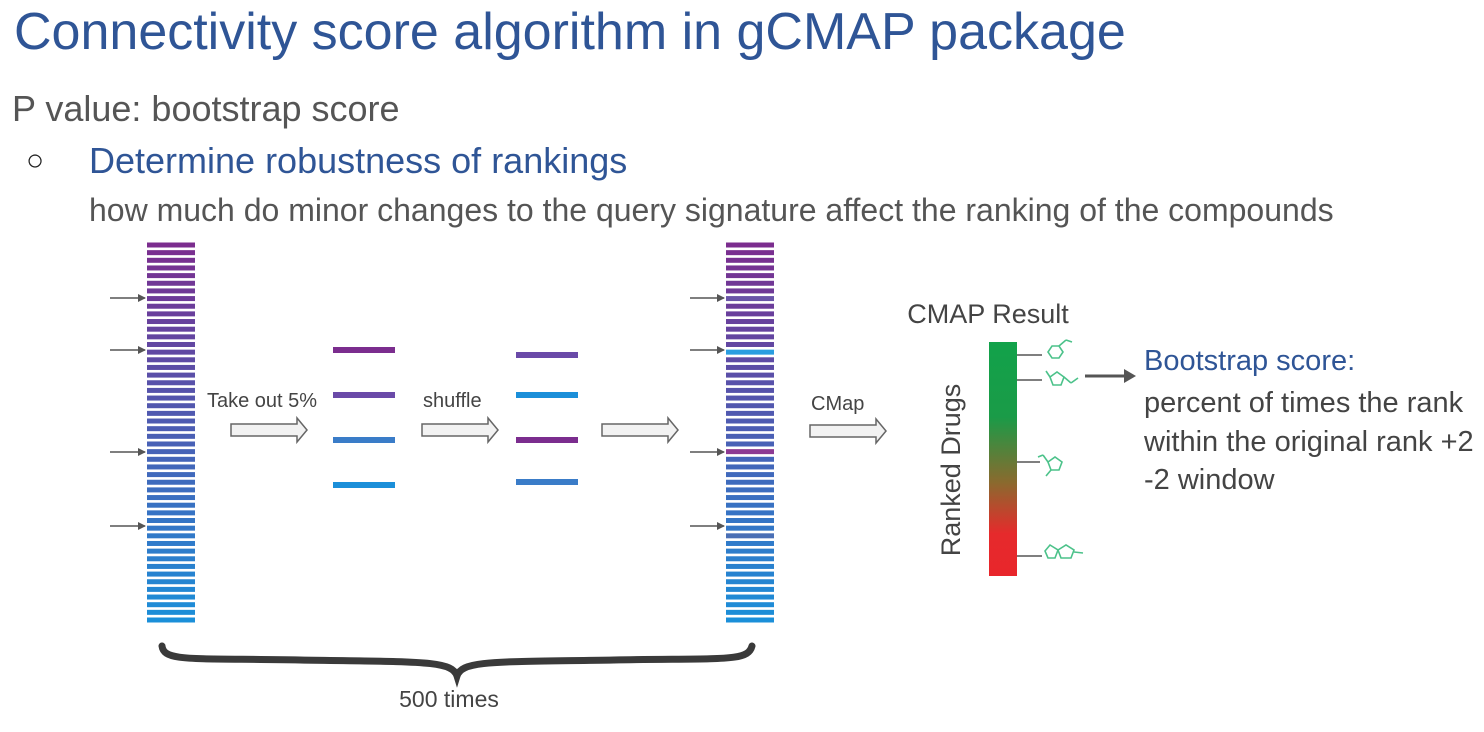  What do you see at coordinates (417, 412) in the screenshot?
I see `selection-arrows` at bounding box center [417, 412].